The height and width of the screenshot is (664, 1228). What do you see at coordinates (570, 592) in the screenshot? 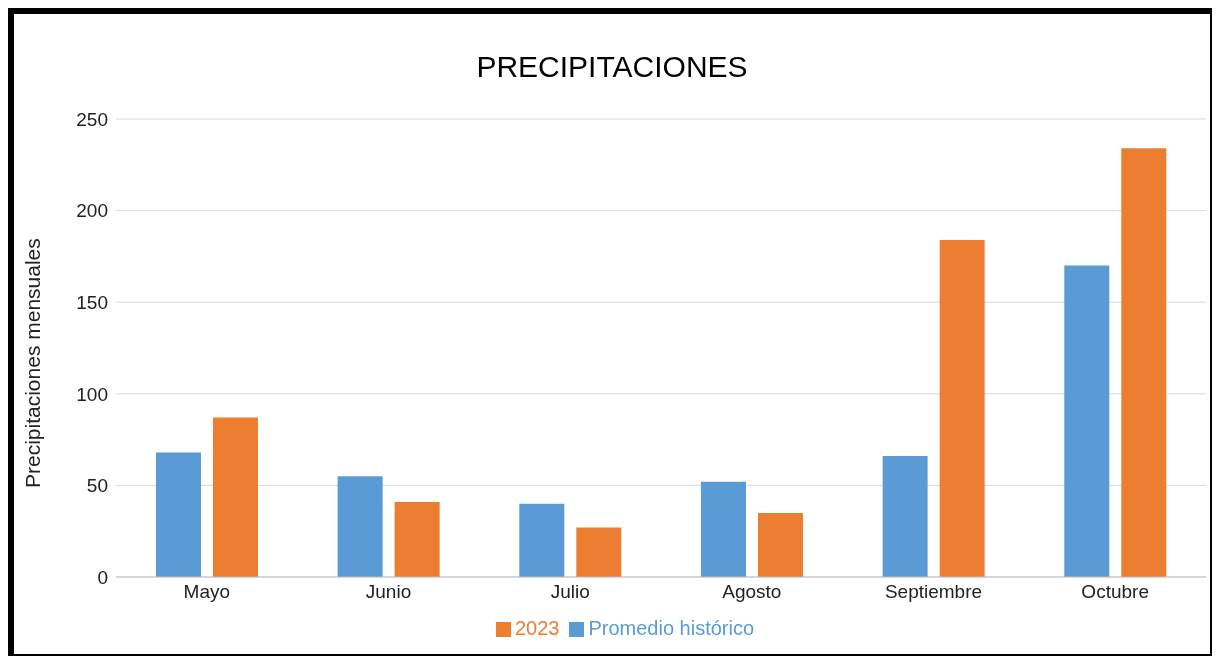
I see `x-tick-label: Julio` at bounding box center [570, 592].